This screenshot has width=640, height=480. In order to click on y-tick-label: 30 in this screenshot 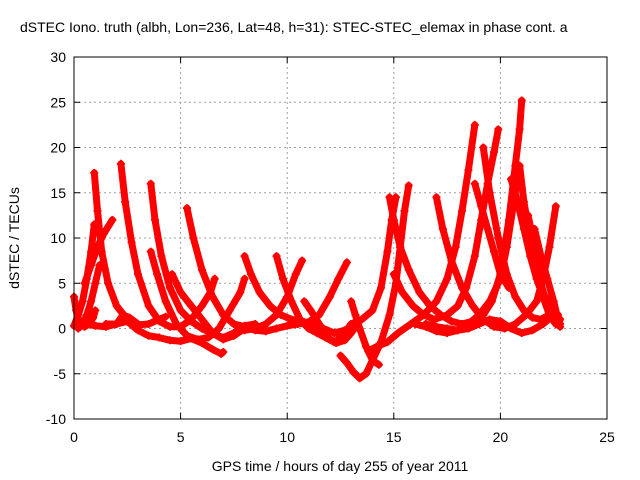, I will do `click(58, 57)`.